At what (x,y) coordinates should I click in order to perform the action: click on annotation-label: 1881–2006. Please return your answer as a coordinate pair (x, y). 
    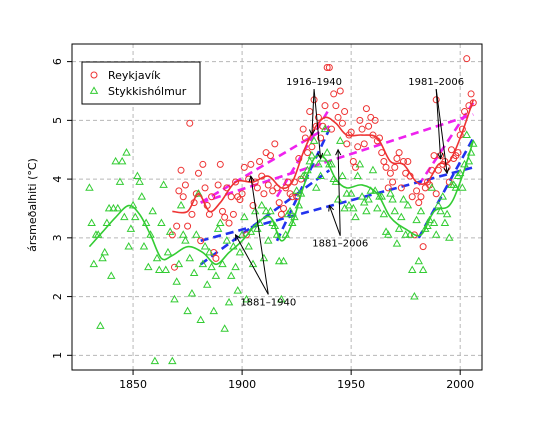
    Looking at the image, I should click on (340, 244).